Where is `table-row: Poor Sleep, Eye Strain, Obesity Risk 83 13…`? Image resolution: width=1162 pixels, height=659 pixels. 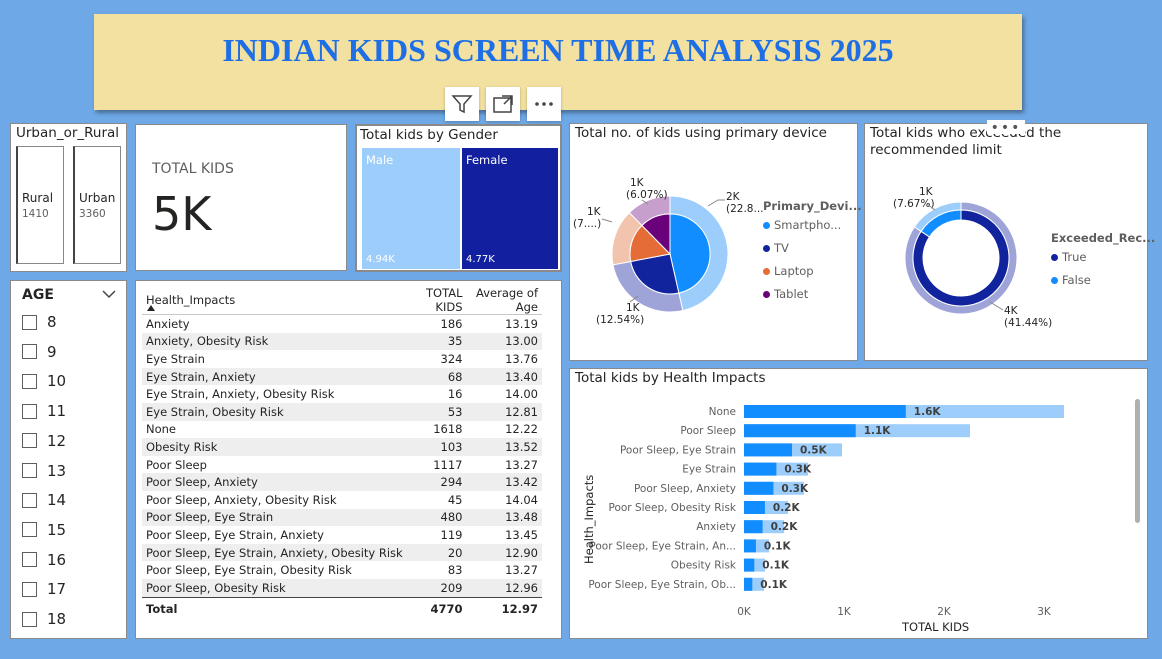
table-row: Poor Sleep, Eye Strain, Obesity Risk 83 13… is located at coordinates (342, 570).